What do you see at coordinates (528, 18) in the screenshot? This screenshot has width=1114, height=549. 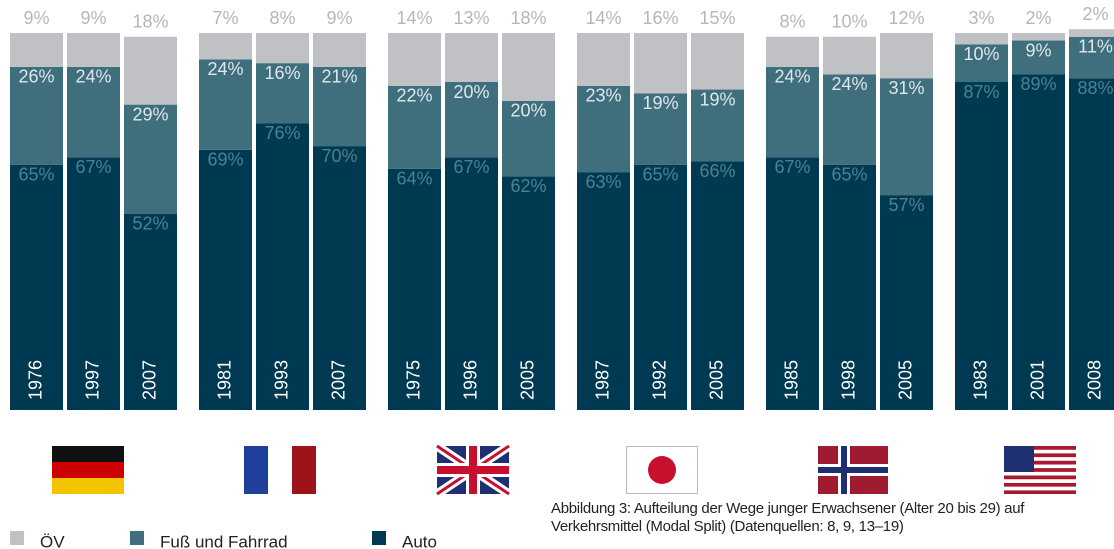 I see `value-label: 18%` at bounding box center [528, 18].